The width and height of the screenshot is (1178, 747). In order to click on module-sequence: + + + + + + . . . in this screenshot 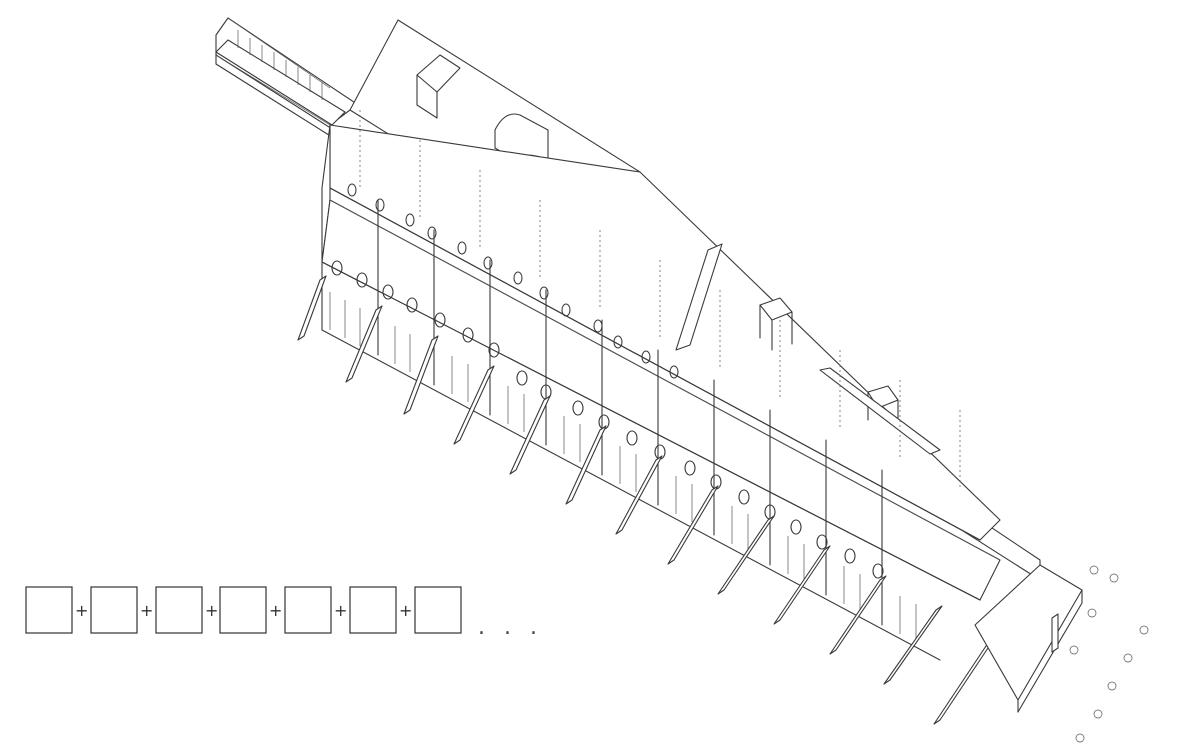, I will do `click(284, 613)`.